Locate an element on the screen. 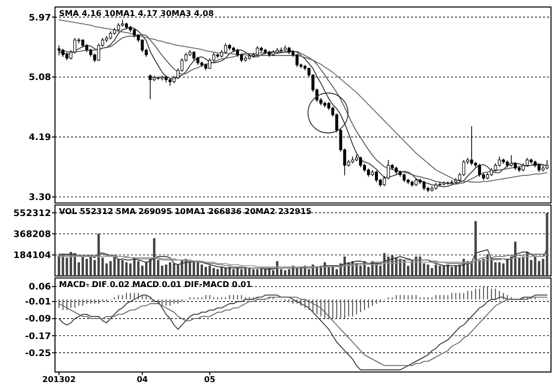 The height and width of the screenshot is (389, 555). chart-title: VOL 552312 5MA 269095 10MA1 266836 20MA2 232915 is located at coordinates (185, 211).